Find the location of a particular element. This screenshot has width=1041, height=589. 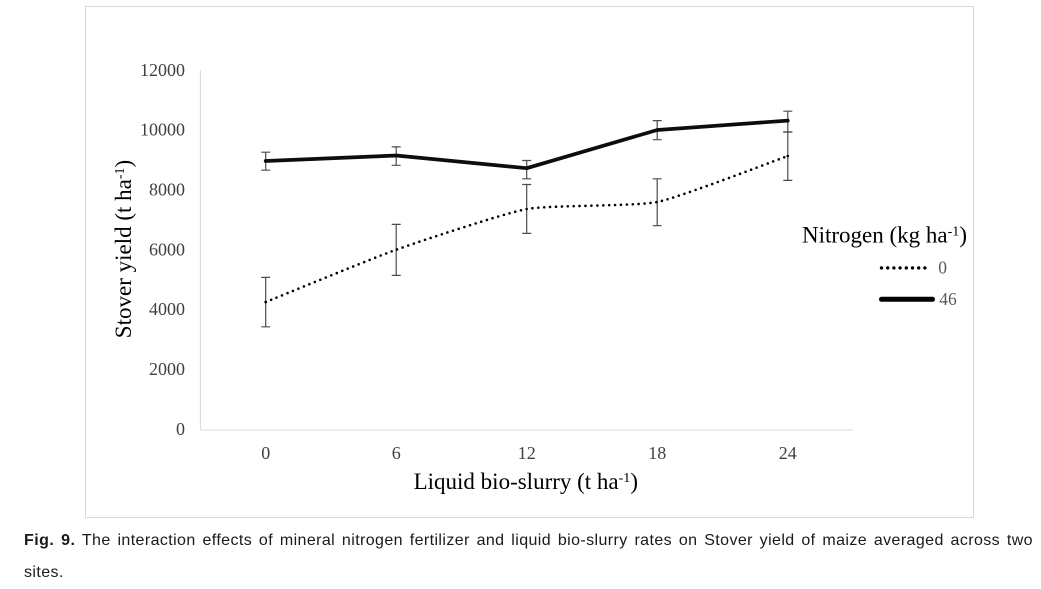

svg-text: 4000 is located at coordinates (167, 309).